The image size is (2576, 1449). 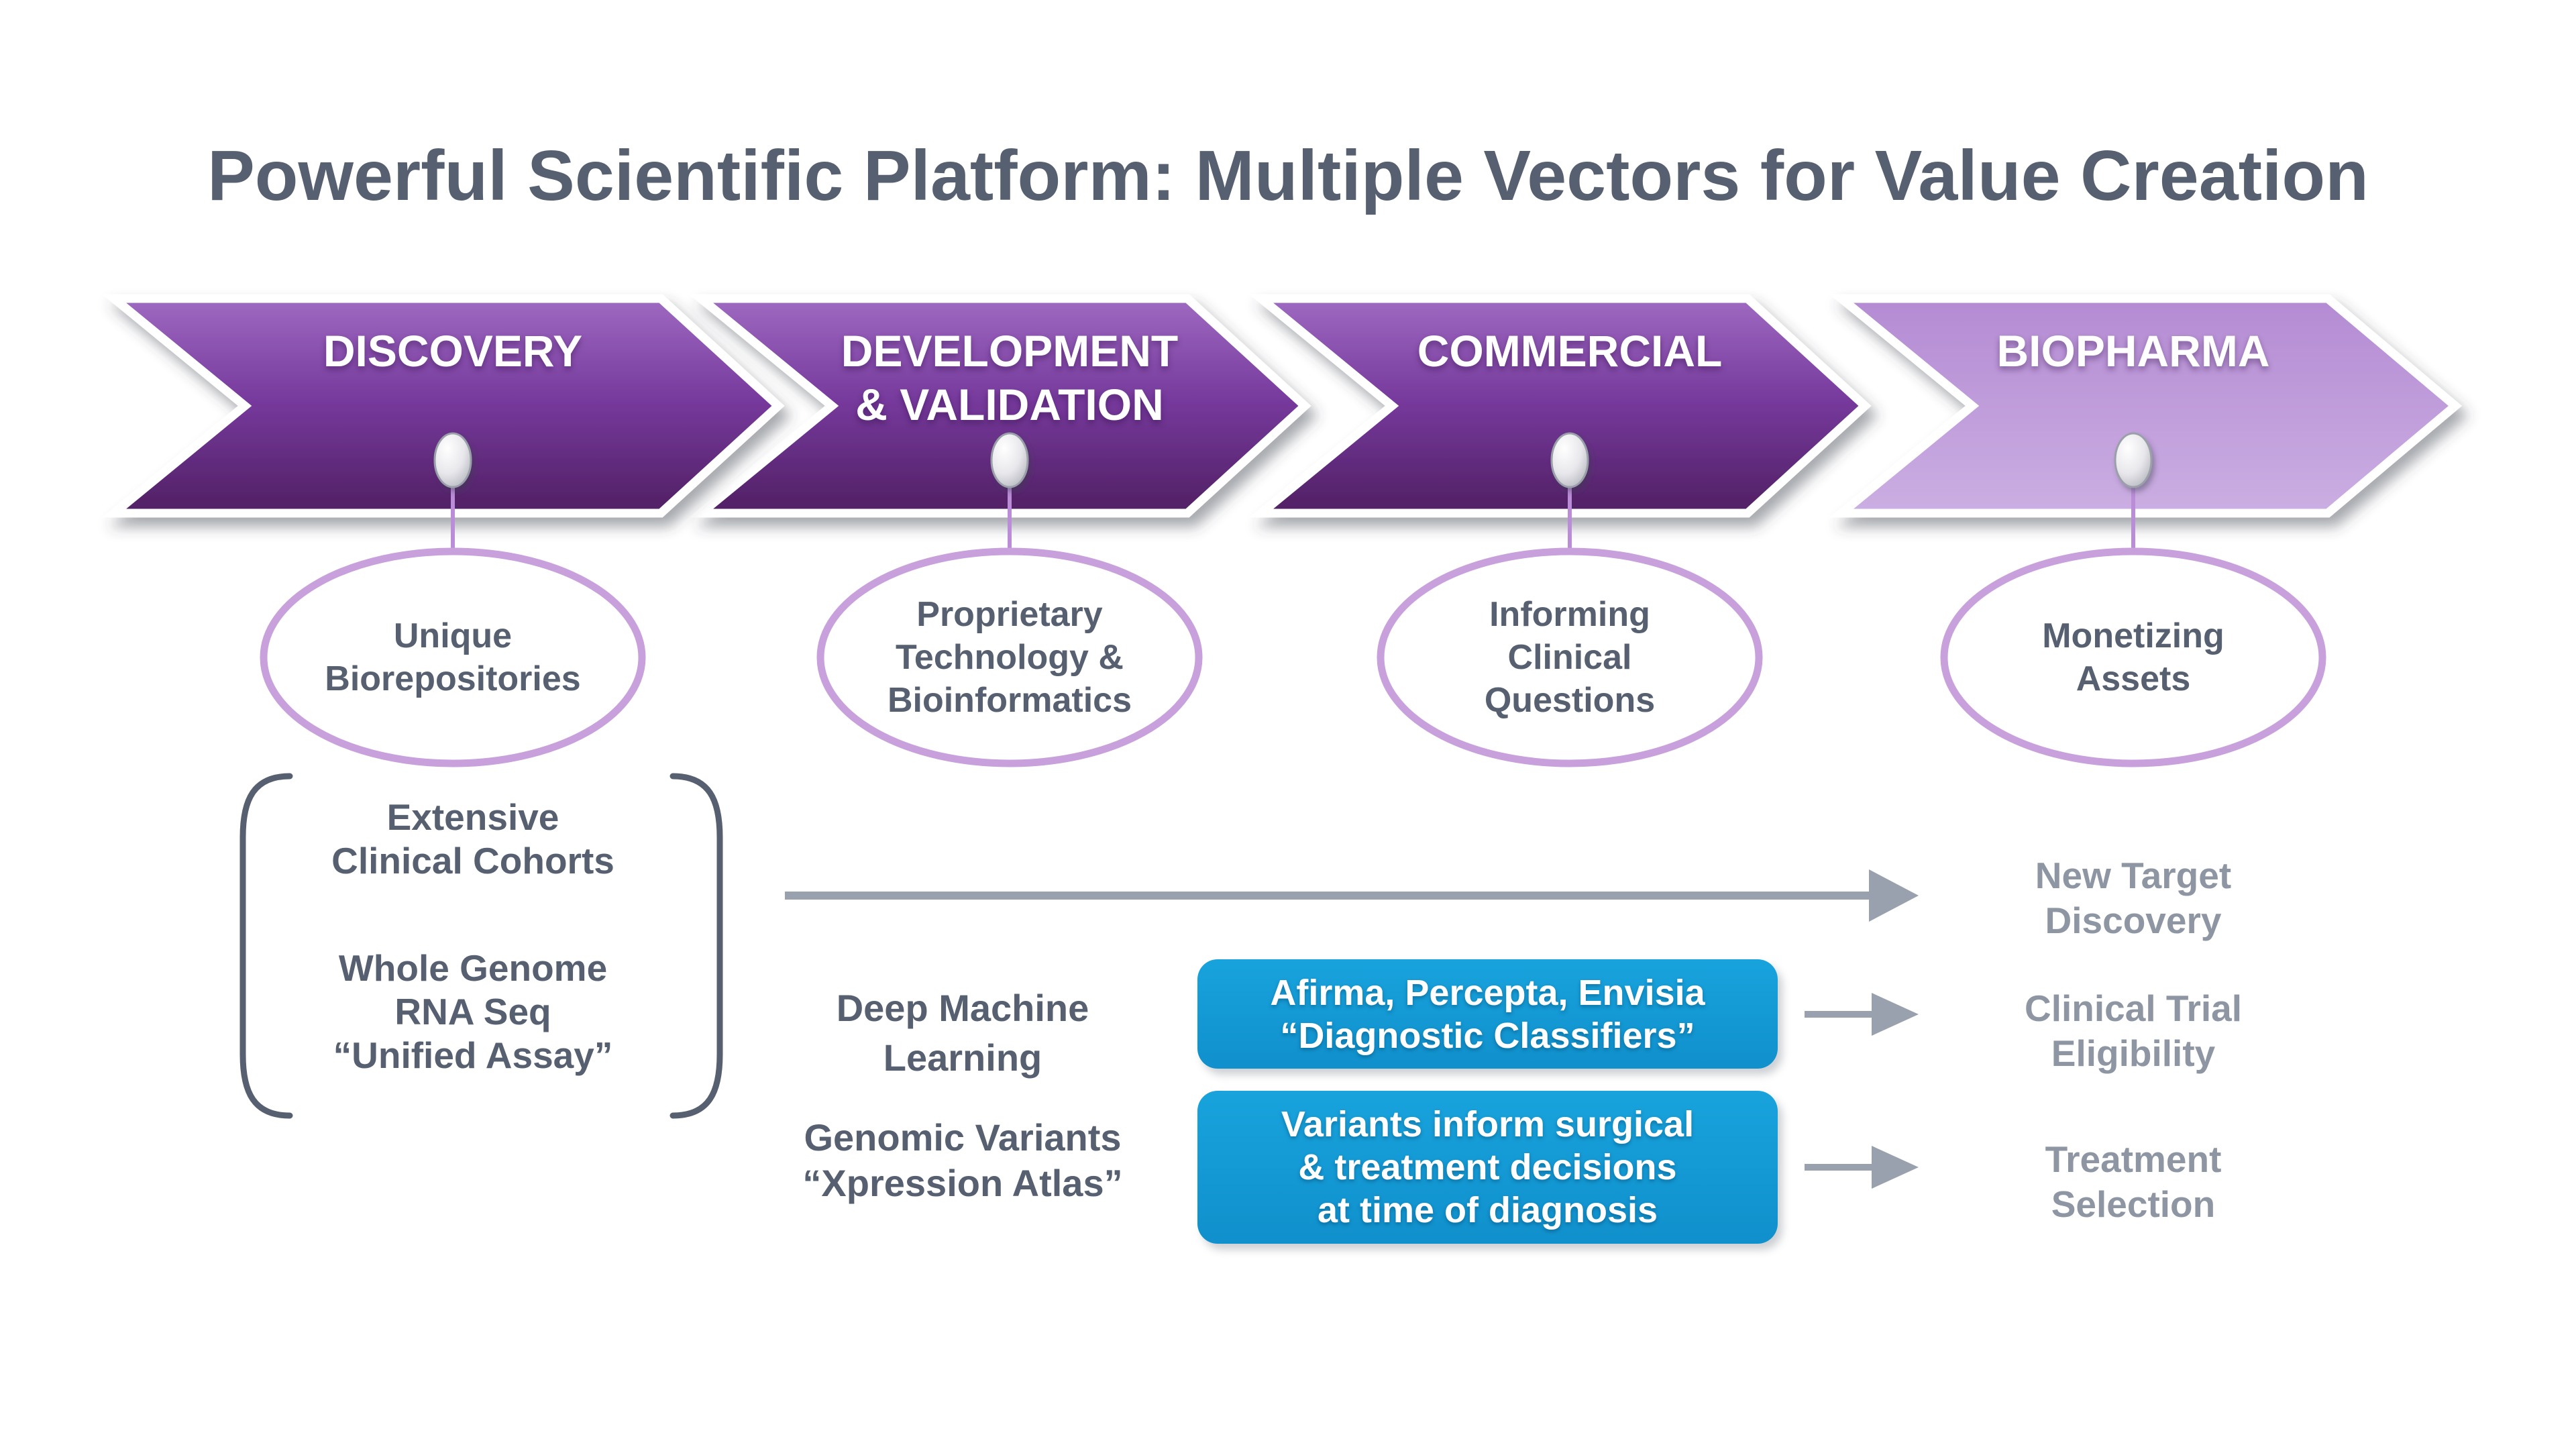 What do you see at coordinates (1293, 460) in the screenshot?
I see `stage-pins` at bounding box center [1293, 460].